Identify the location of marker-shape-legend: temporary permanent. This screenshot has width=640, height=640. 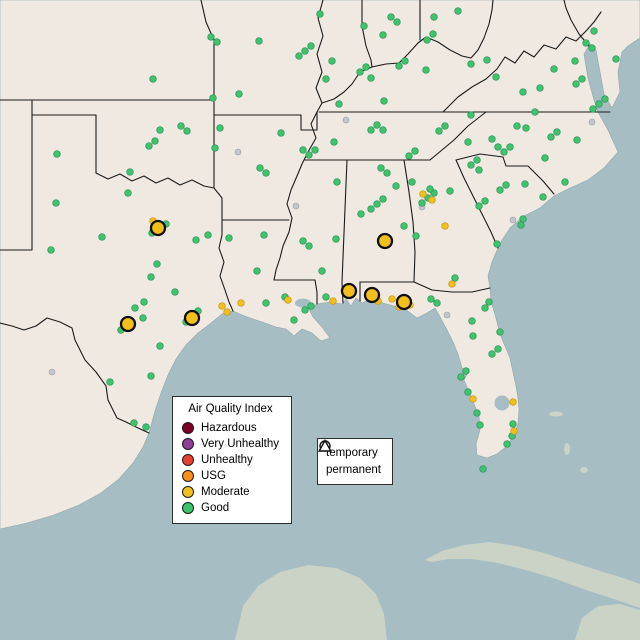
(355, 461).